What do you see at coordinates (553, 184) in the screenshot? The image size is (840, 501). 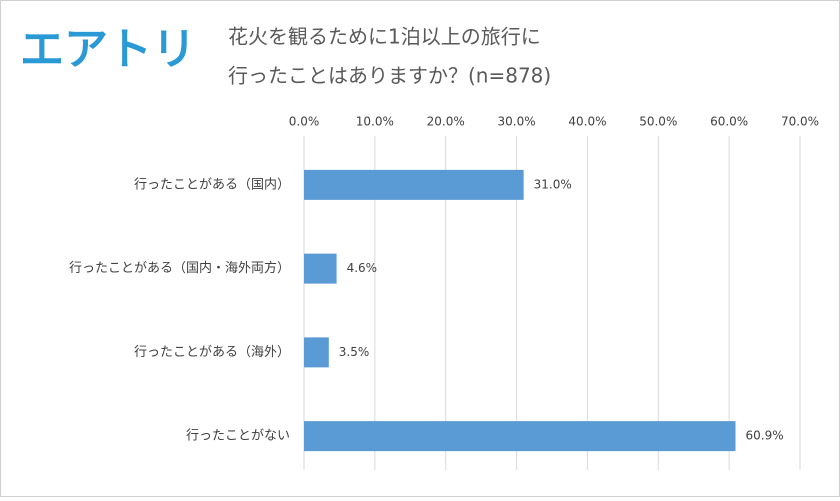 I see `data-label: 31.0%` at bounding box center [553, 184].